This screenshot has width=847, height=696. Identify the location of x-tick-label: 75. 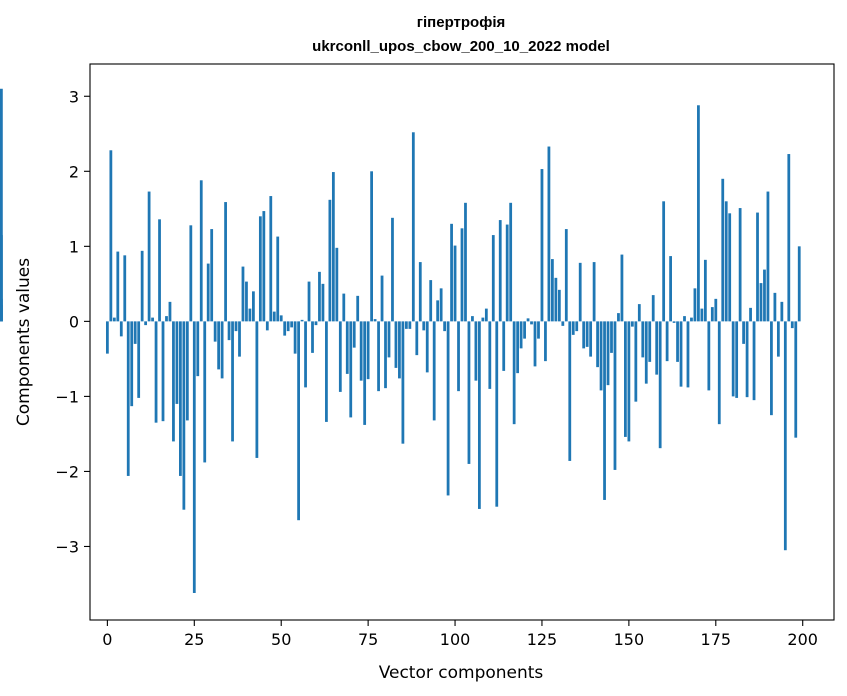
(368, 639).